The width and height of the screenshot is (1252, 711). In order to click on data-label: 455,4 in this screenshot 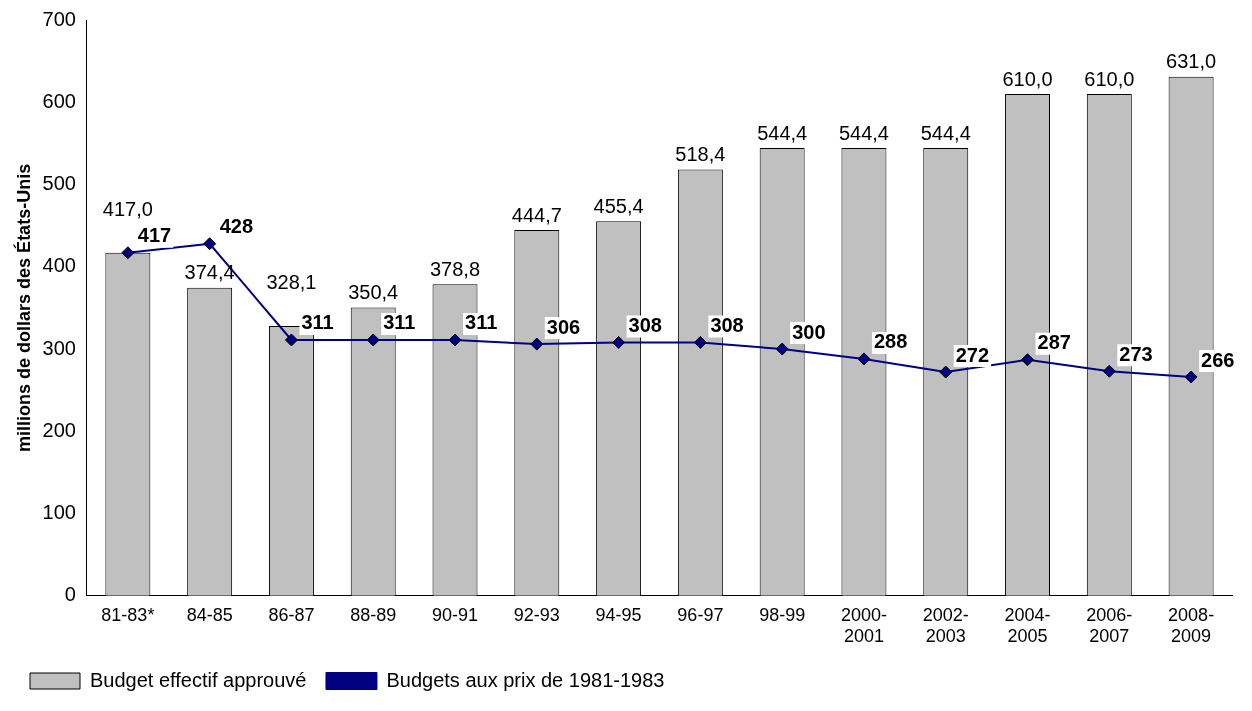, I will do `click(618, 205)`.